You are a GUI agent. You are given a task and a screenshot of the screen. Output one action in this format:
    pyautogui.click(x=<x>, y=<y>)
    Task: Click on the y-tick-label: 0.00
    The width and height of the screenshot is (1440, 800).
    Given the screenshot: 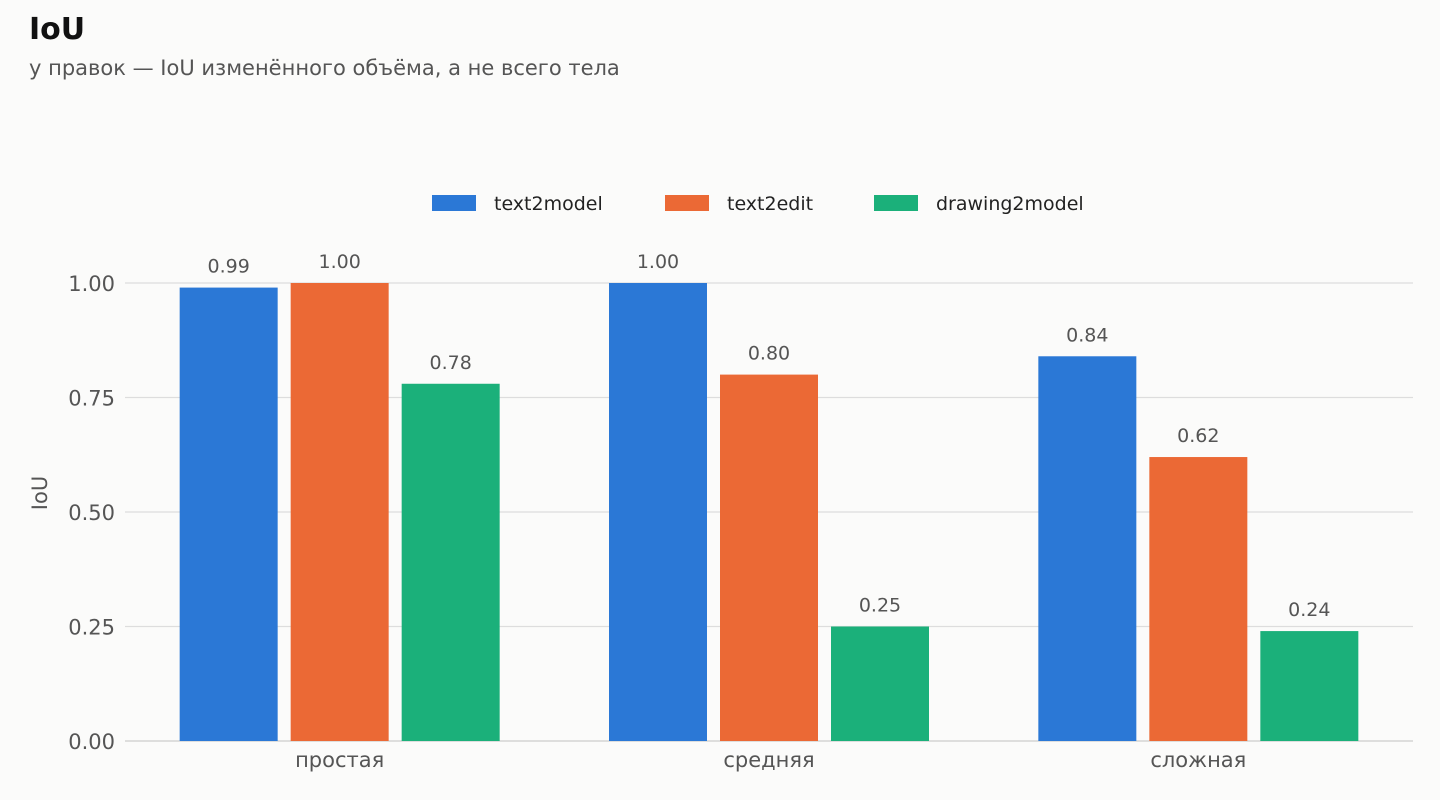 What is the action you would take?
    pyautogui.click(x=91, y=742)
    